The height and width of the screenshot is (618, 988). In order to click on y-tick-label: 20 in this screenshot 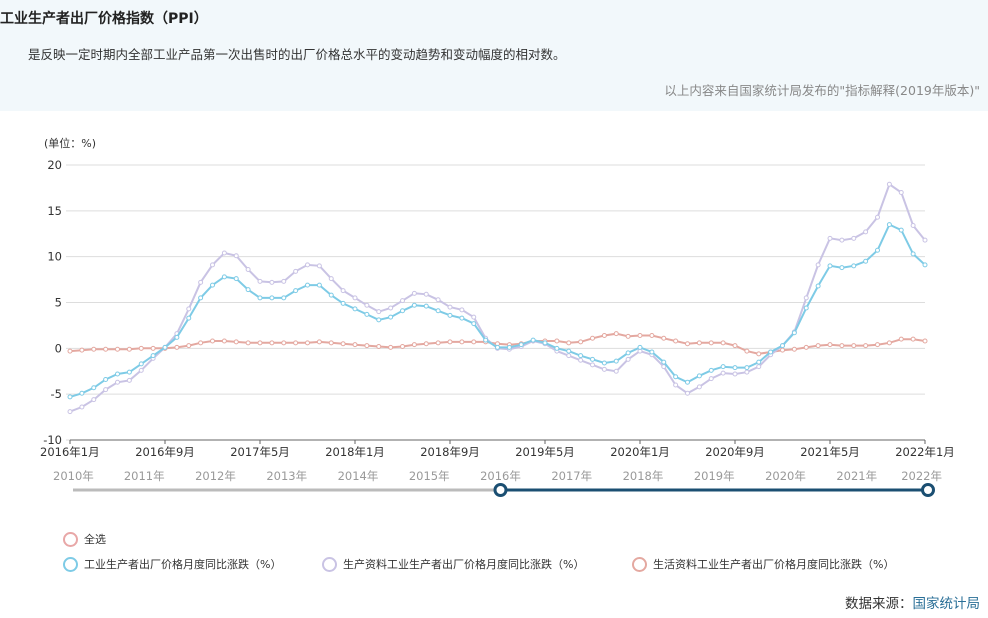, I will do `click(54, 165)`.